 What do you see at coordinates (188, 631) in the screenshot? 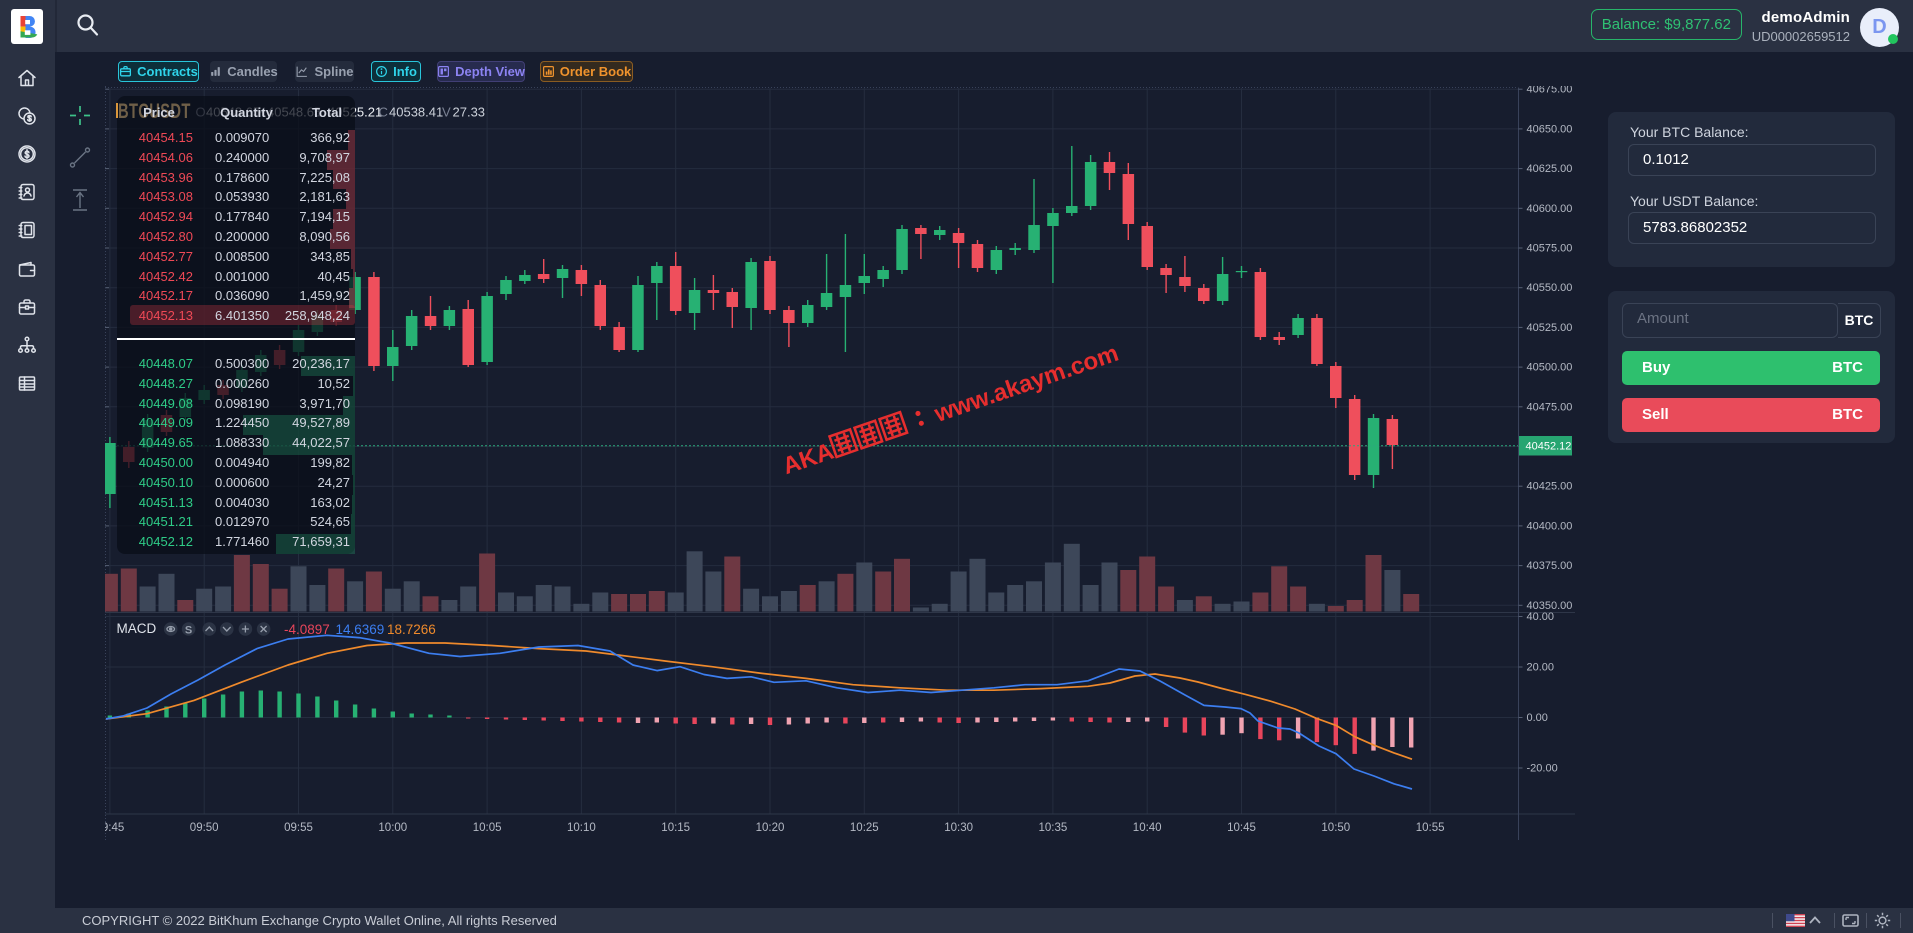
I see `svg-text: S` at bounding box center [188, 631].